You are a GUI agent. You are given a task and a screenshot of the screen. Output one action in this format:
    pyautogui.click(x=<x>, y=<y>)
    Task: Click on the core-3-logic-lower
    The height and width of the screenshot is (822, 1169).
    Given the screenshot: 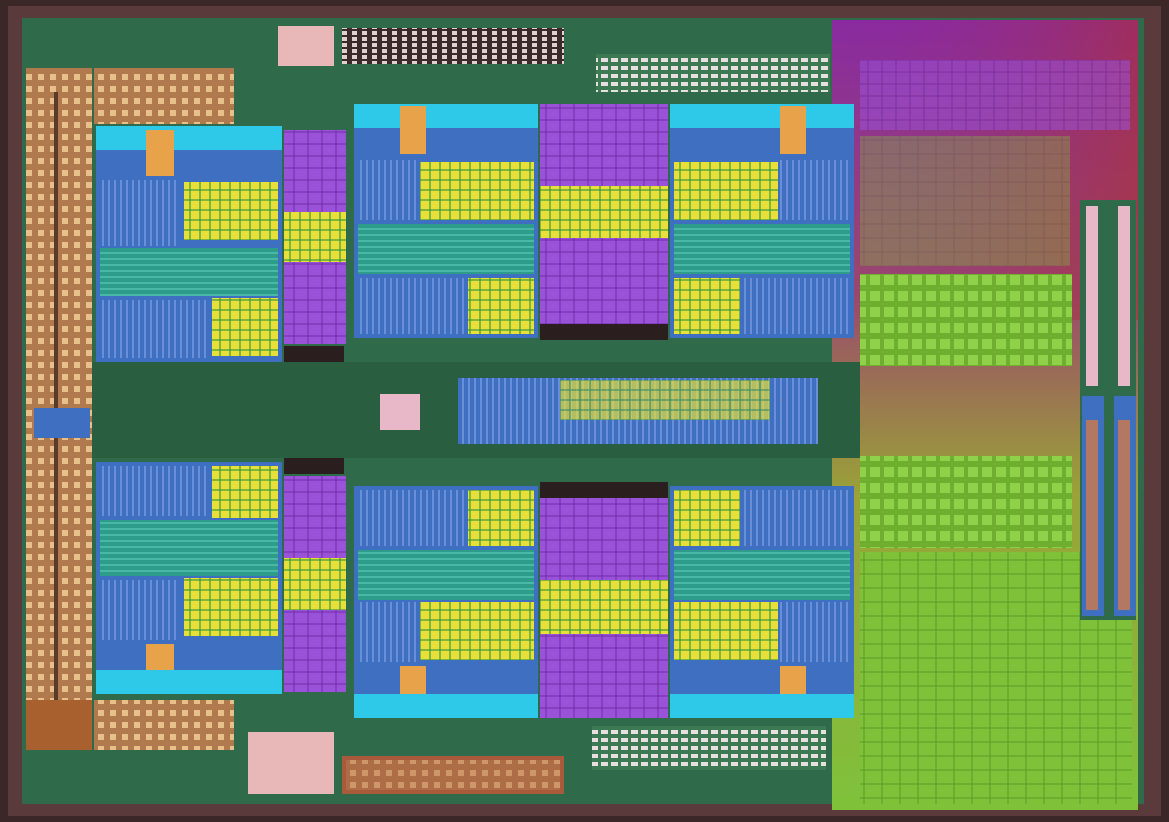 What is the action you would take?
    pyautogui.click(x=797, y=306)
    